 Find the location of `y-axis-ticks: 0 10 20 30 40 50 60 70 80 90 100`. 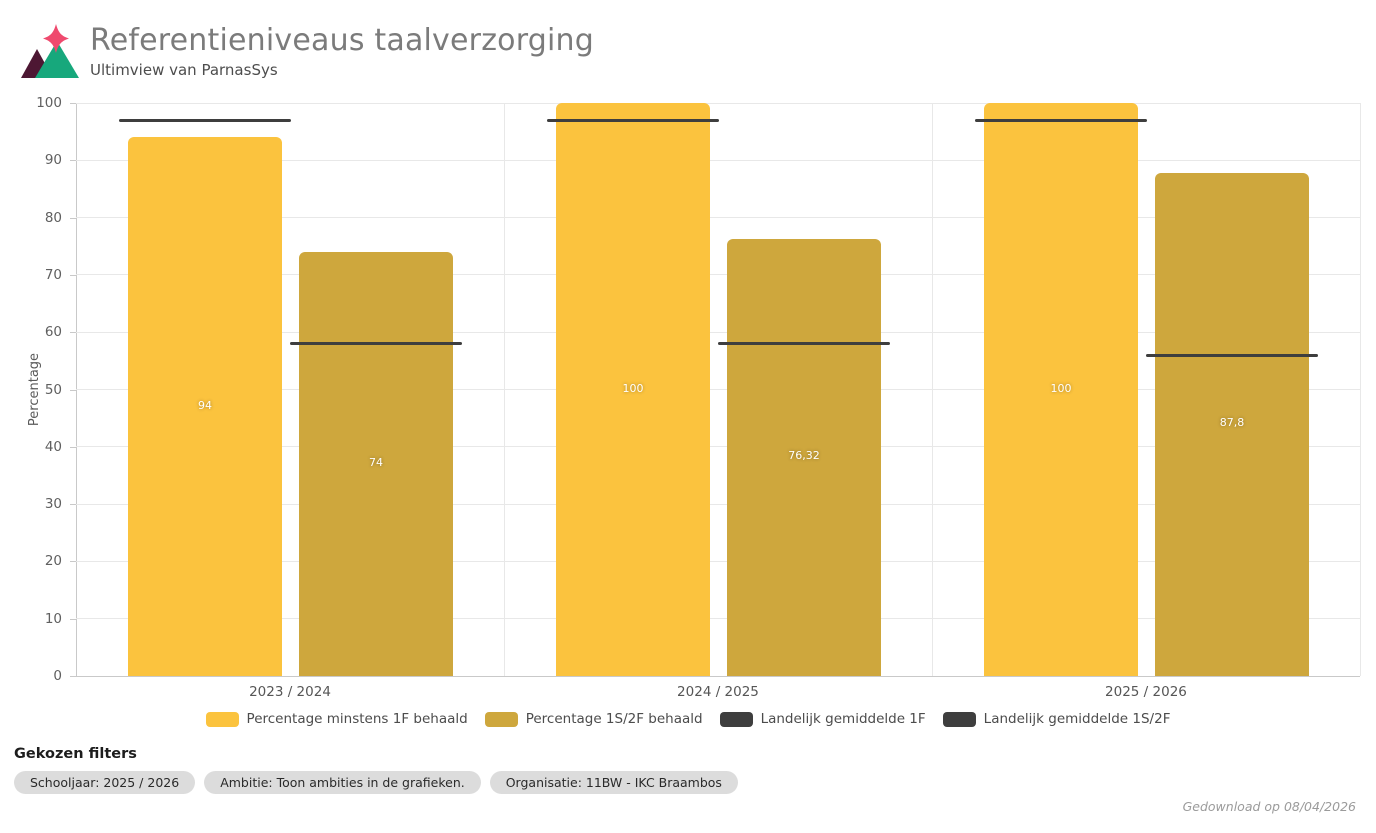

y-axis-ticks: 0 10 20 30 40 50 60 70 80 90 100 is located at coordinates (38, 389).